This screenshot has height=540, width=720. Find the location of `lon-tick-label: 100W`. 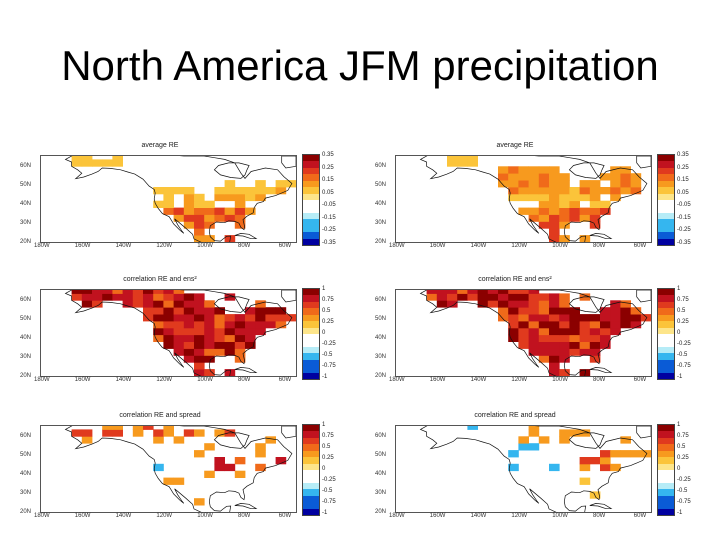

lon-tick-label: 100W is located at coordinates (205, 380).